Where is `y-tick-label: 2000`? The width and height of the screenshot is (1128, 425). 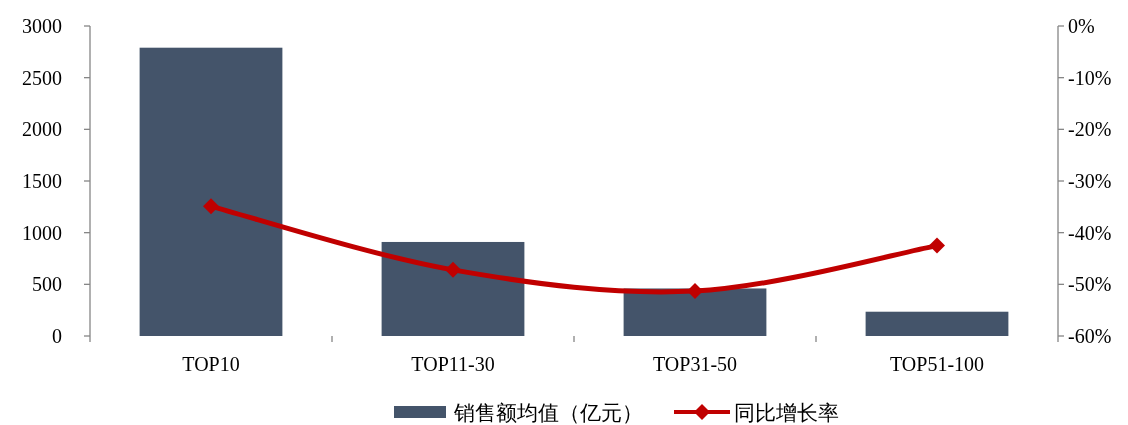
y-tick-label: 2000 is located at coordinates (42, 129).